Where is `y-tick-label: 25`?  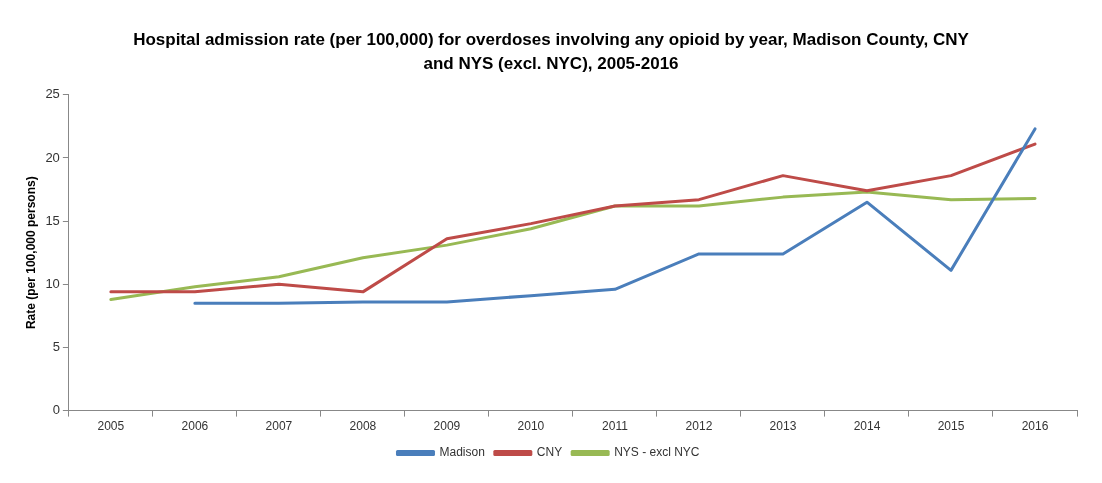 y-tick-label: 25 is located at coordinates (52, 94).